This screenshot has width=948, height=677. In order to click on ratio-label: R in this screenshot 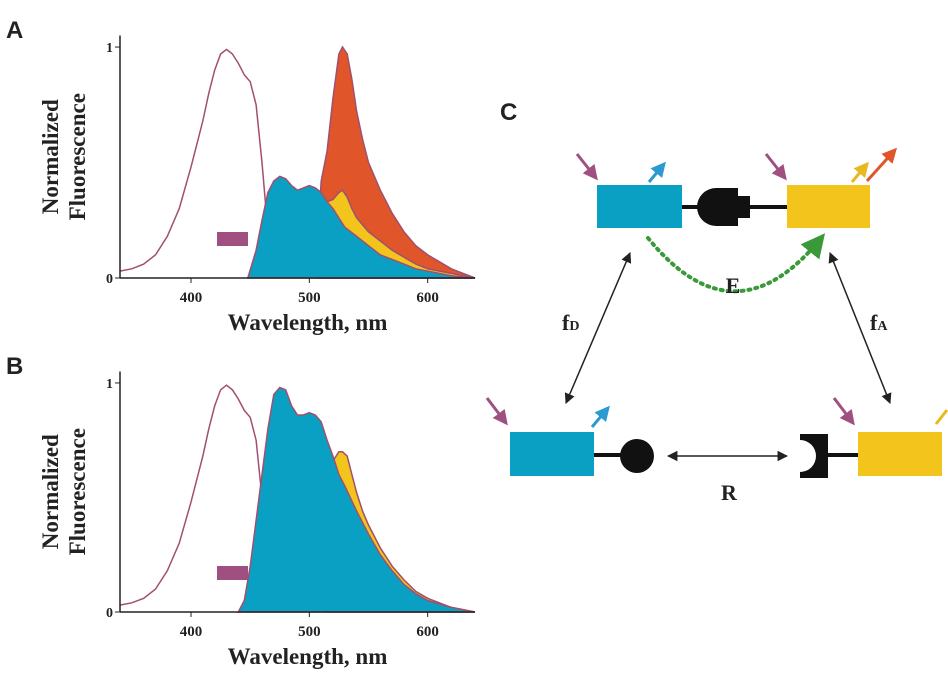, I will do `click(729, 492)`.